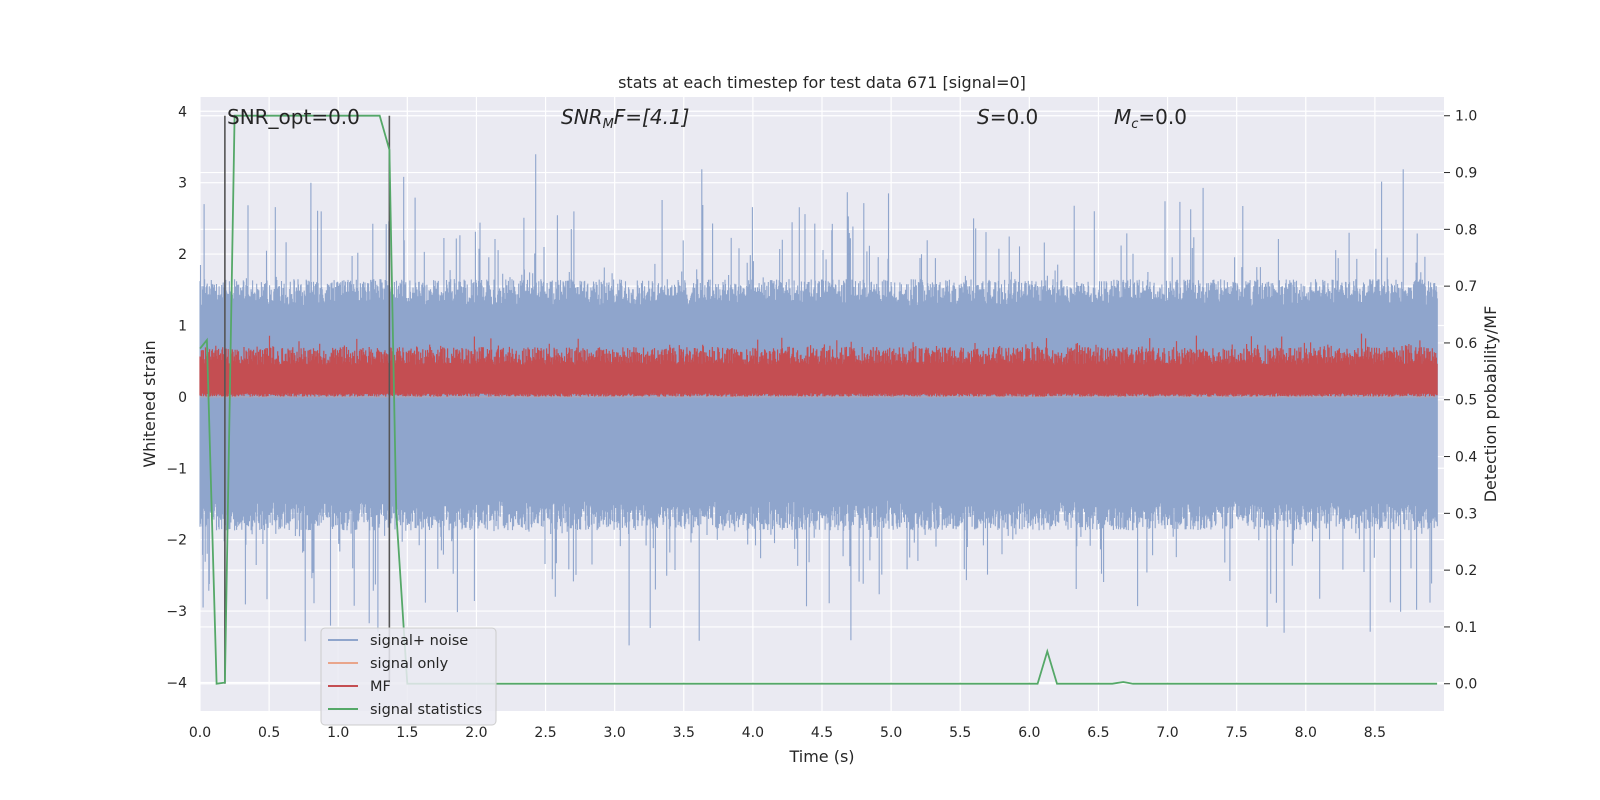 This screenshot has width=1600, height=800. What do you see at coordinates (149, 403) in the screenshot?
I see `y-axis-label: Whitened strain` at bounding box center [149, 403].